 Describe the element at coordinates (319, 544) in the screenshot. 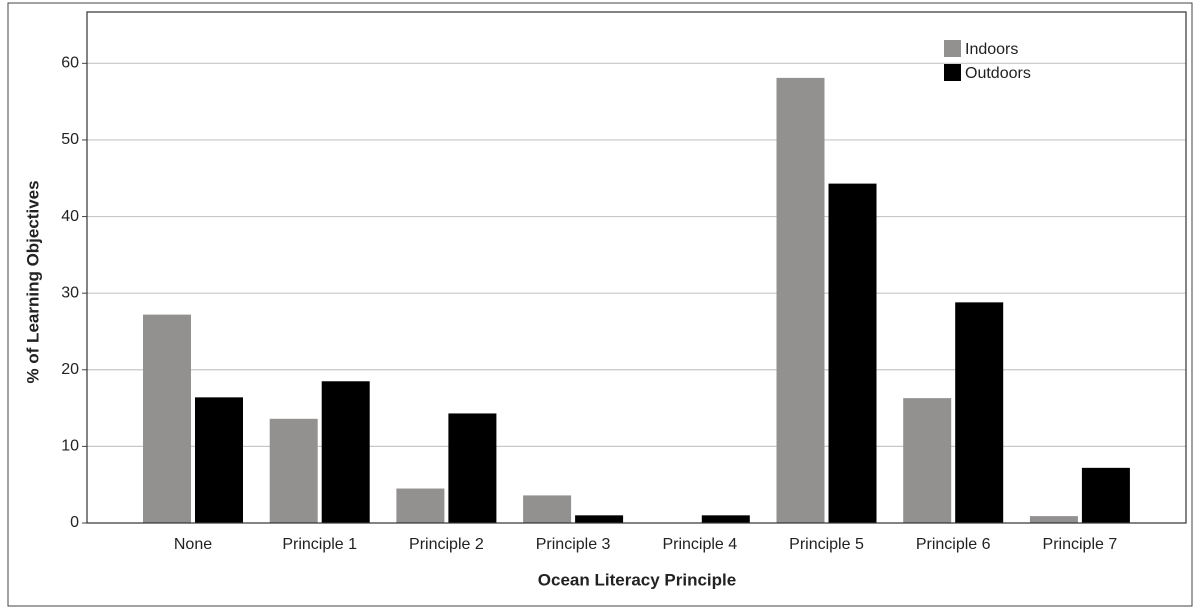

I see `x-tick-label: Principle 1` at that location.